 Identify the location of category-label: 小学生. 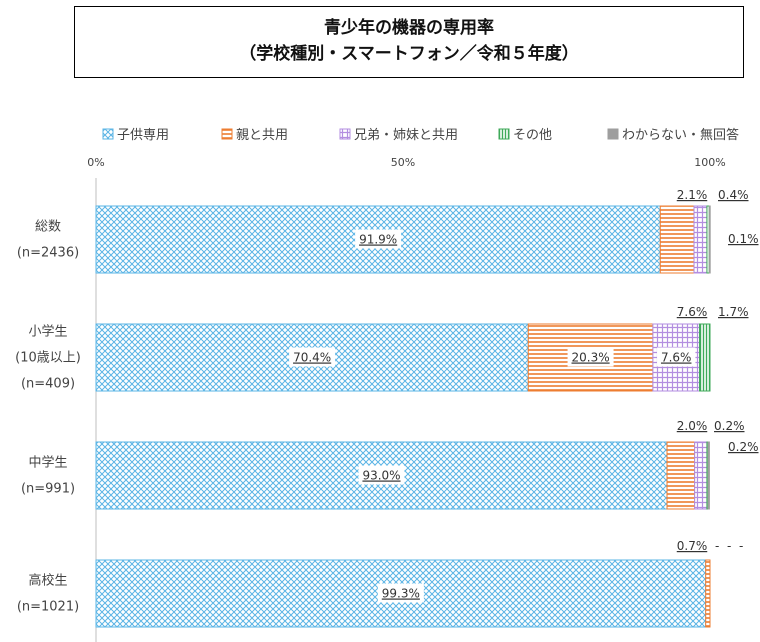
(47, 332).